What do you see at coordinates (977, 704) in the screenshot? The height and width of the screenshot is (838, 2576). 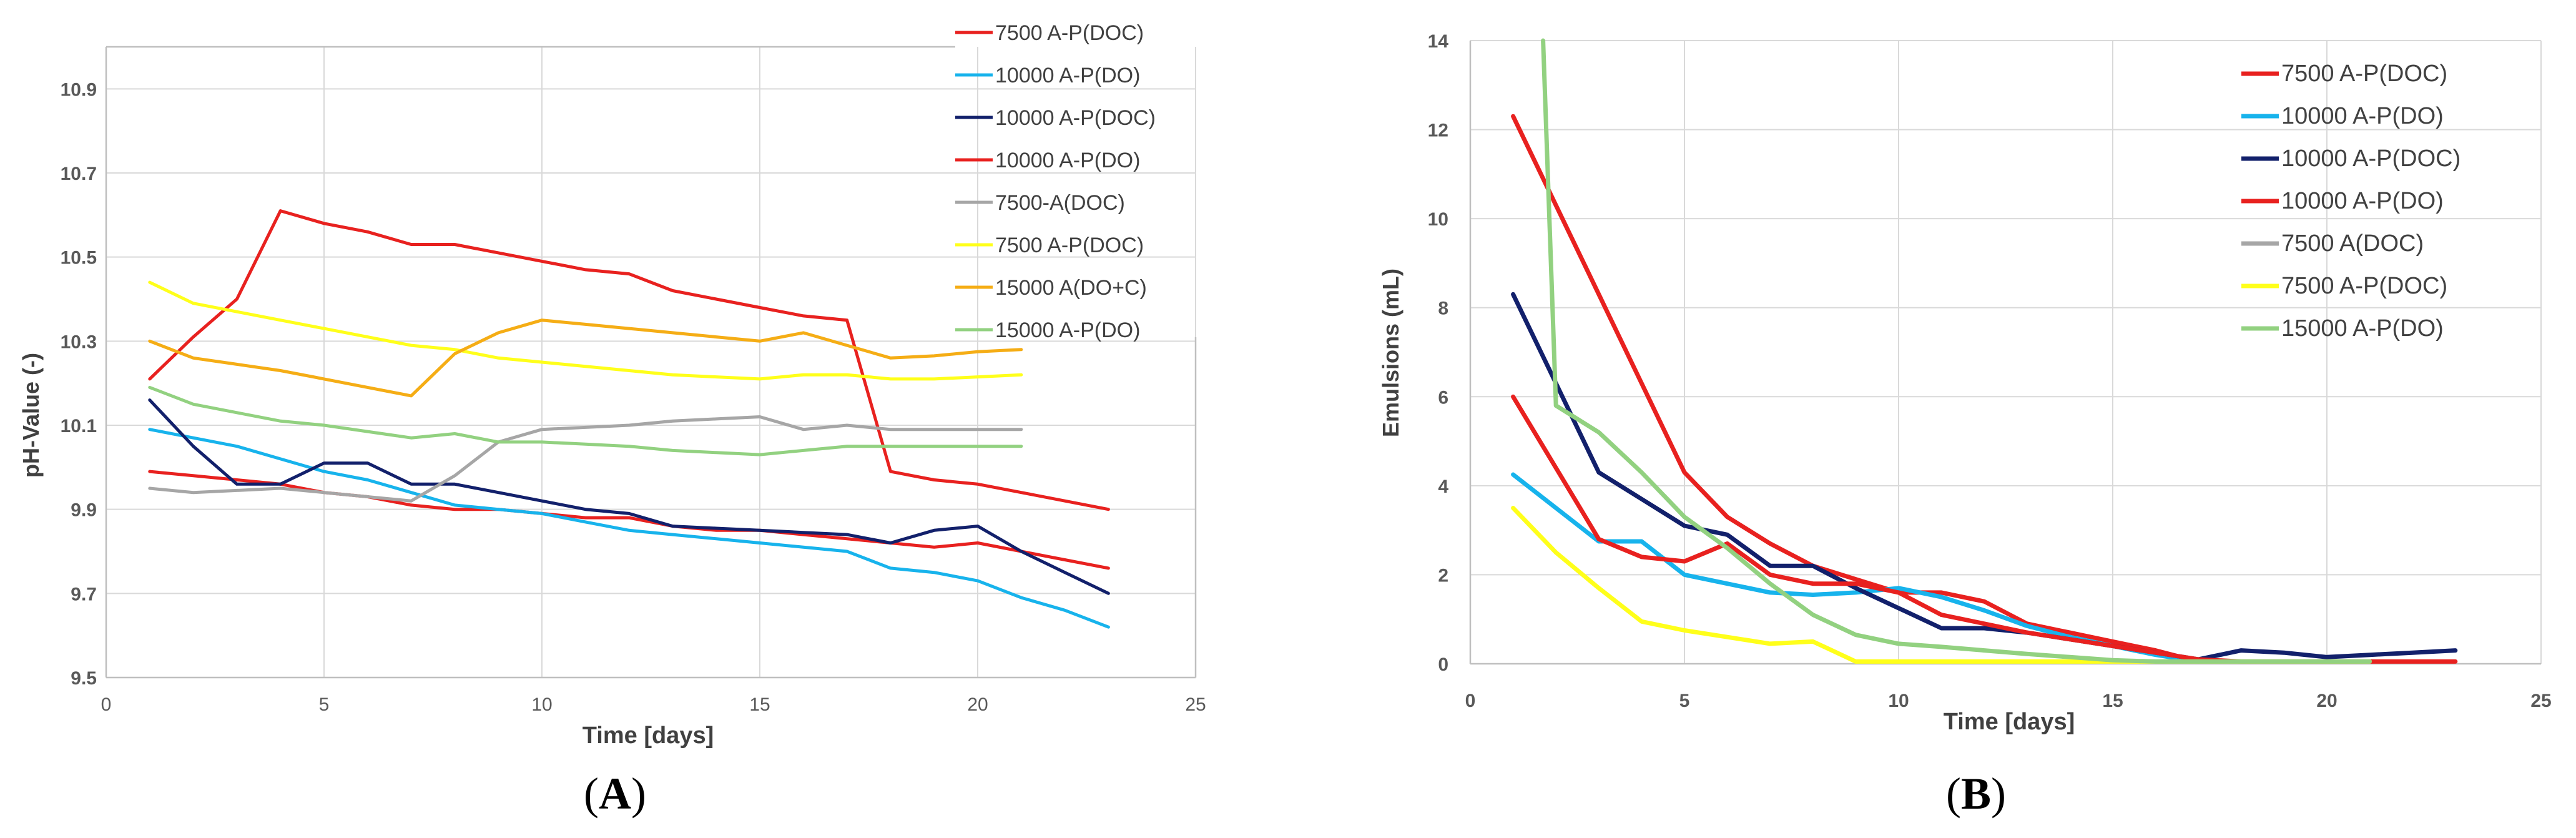 I see `chart-a-x-tick-label: 20` at bounding box center [977, 704].